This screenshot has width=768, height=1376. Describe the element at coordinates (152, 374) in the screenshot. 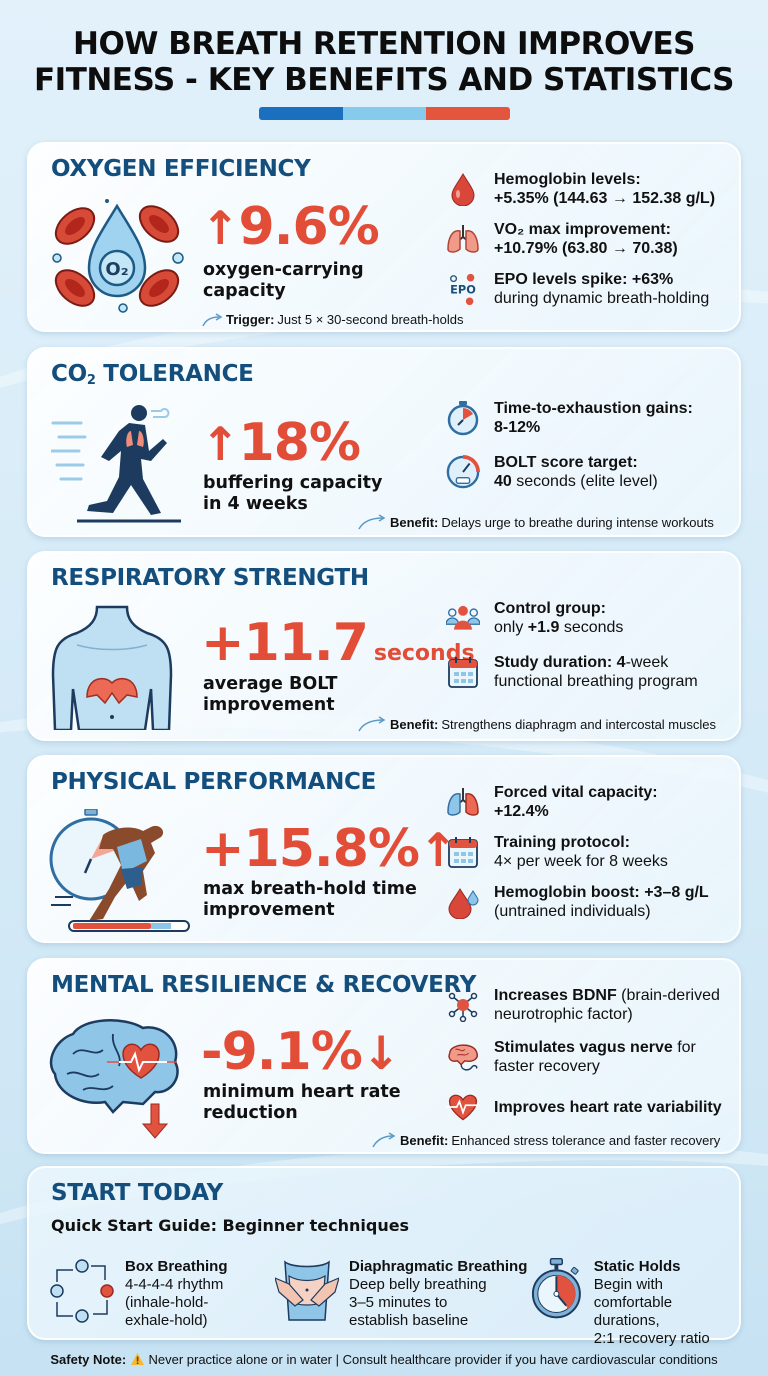

I see `section-title: CO2 TOLERANCE` at that location.